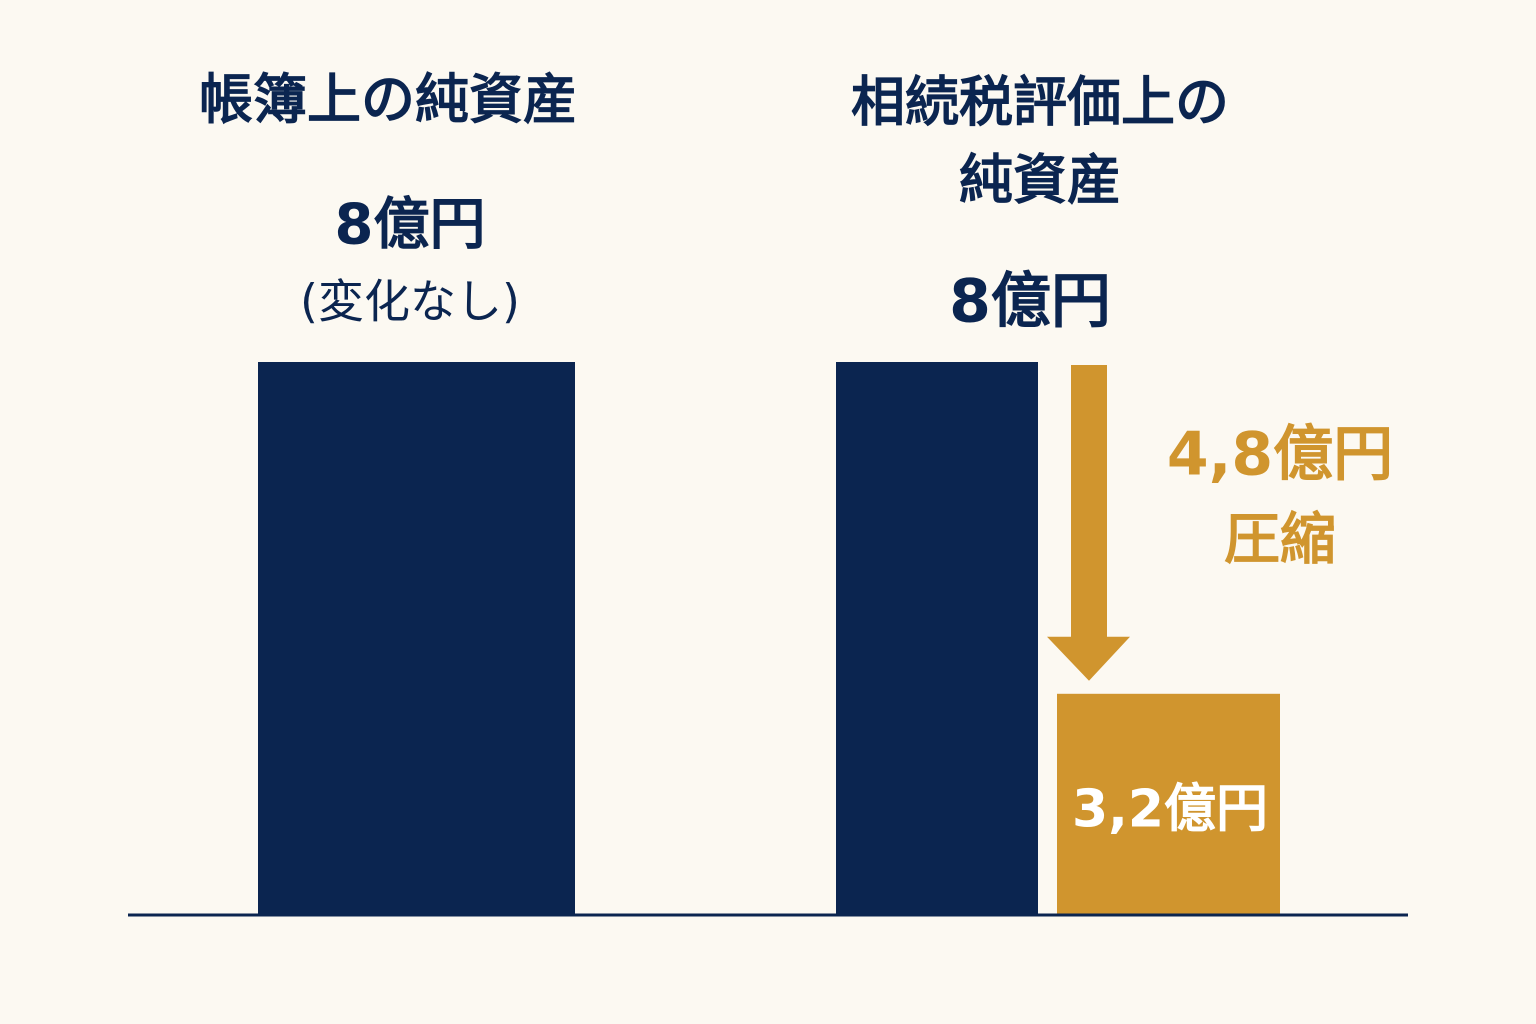 The image size is (1536, 1024). I want to click on category-label: 帳簿上の純資産, so click(388, 99).